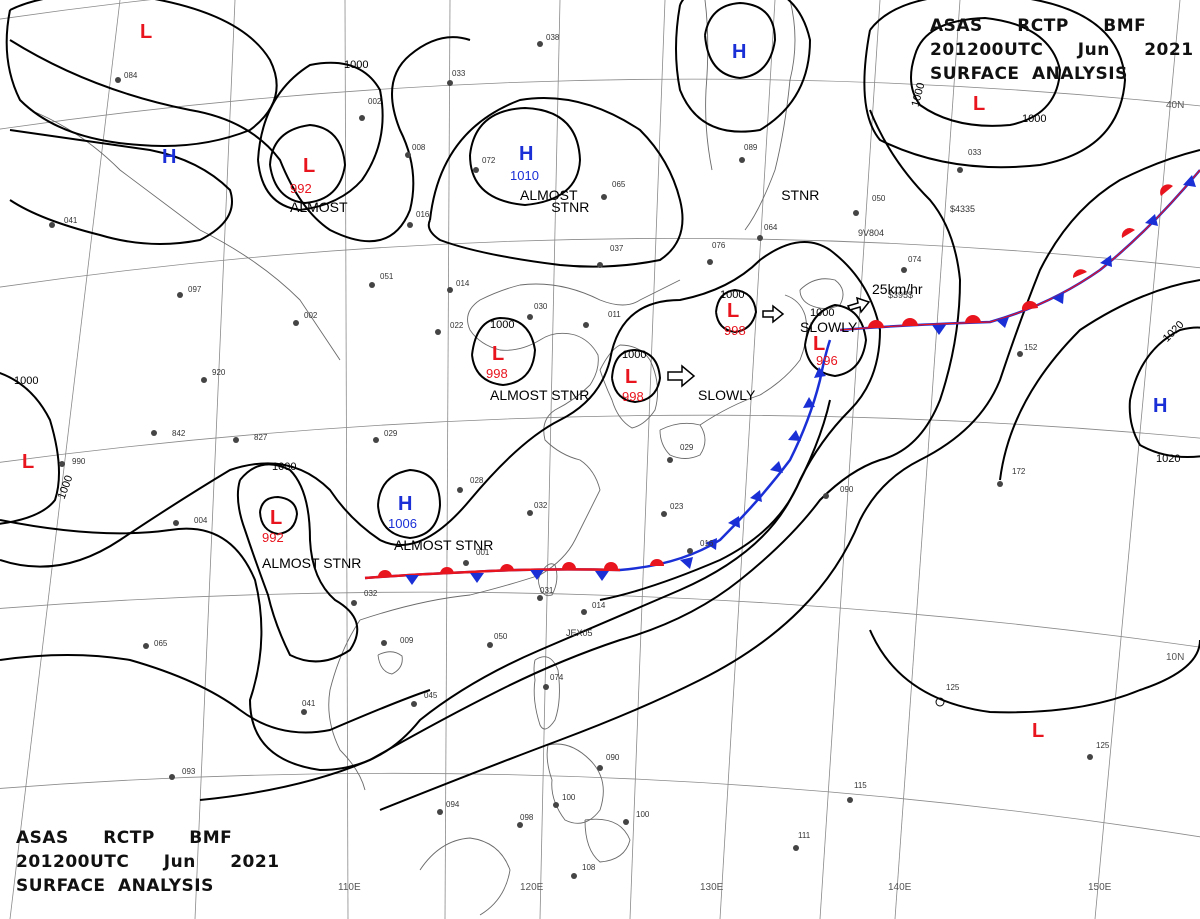 Image resolution: width=1200 pixels, height=919 pixels. What do you see at coordinates (1175, 105) in the screenshot?
I see `lat-label-40n: 40N` at bounding box center [1175, 105].